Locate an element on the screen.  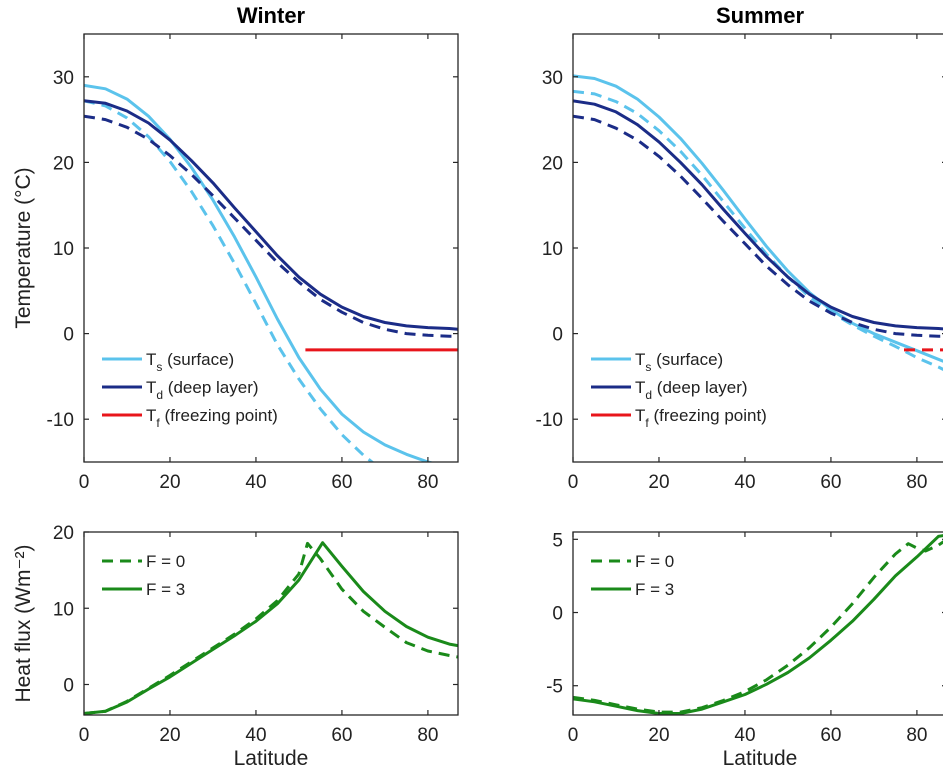
y-axis-label: Heat flux (Wm⁻²) is located at coordinates (23, 623).